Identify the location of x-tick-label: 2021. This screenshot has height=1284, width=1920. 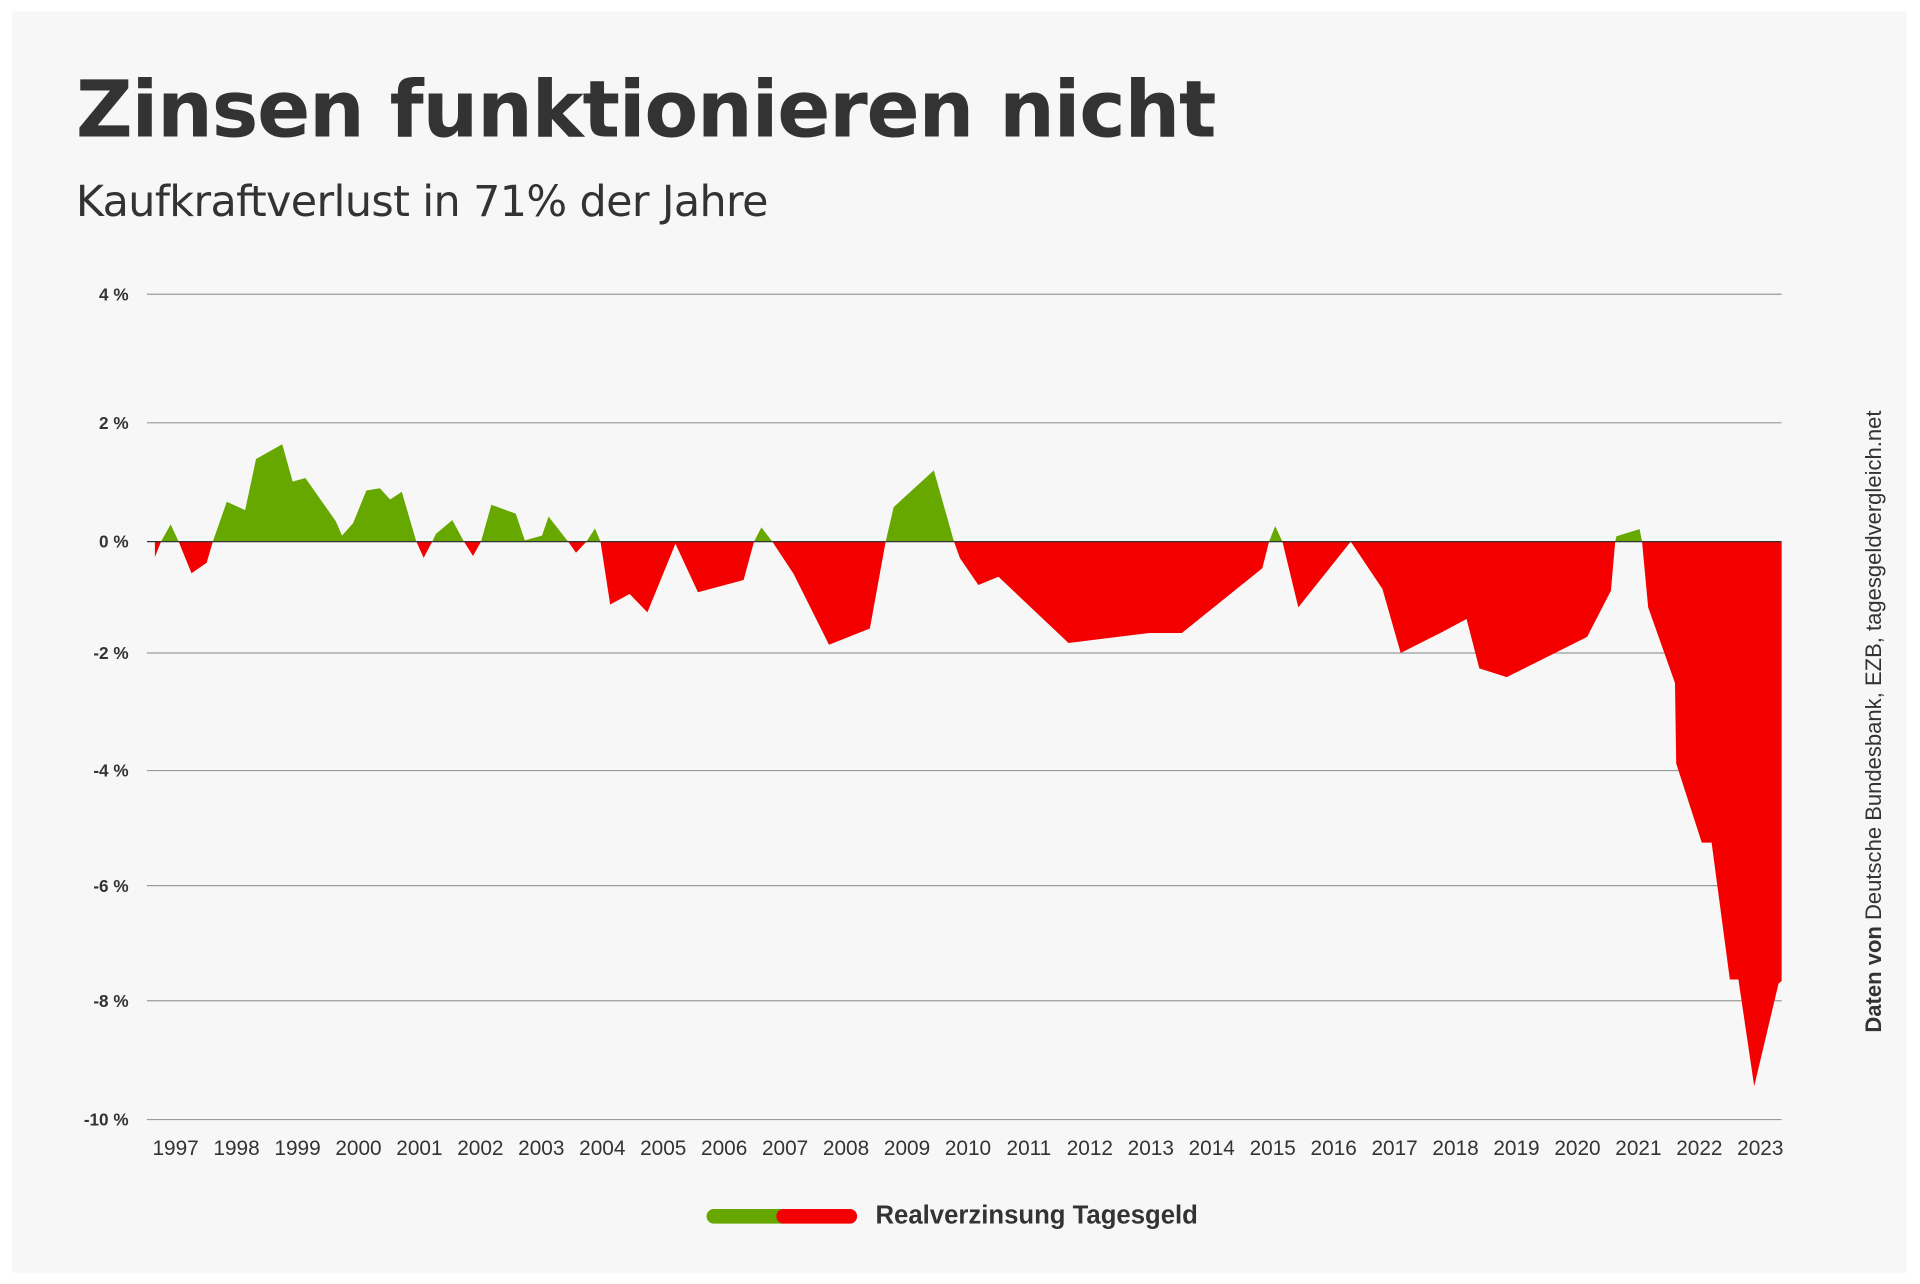
(1638, 1148).